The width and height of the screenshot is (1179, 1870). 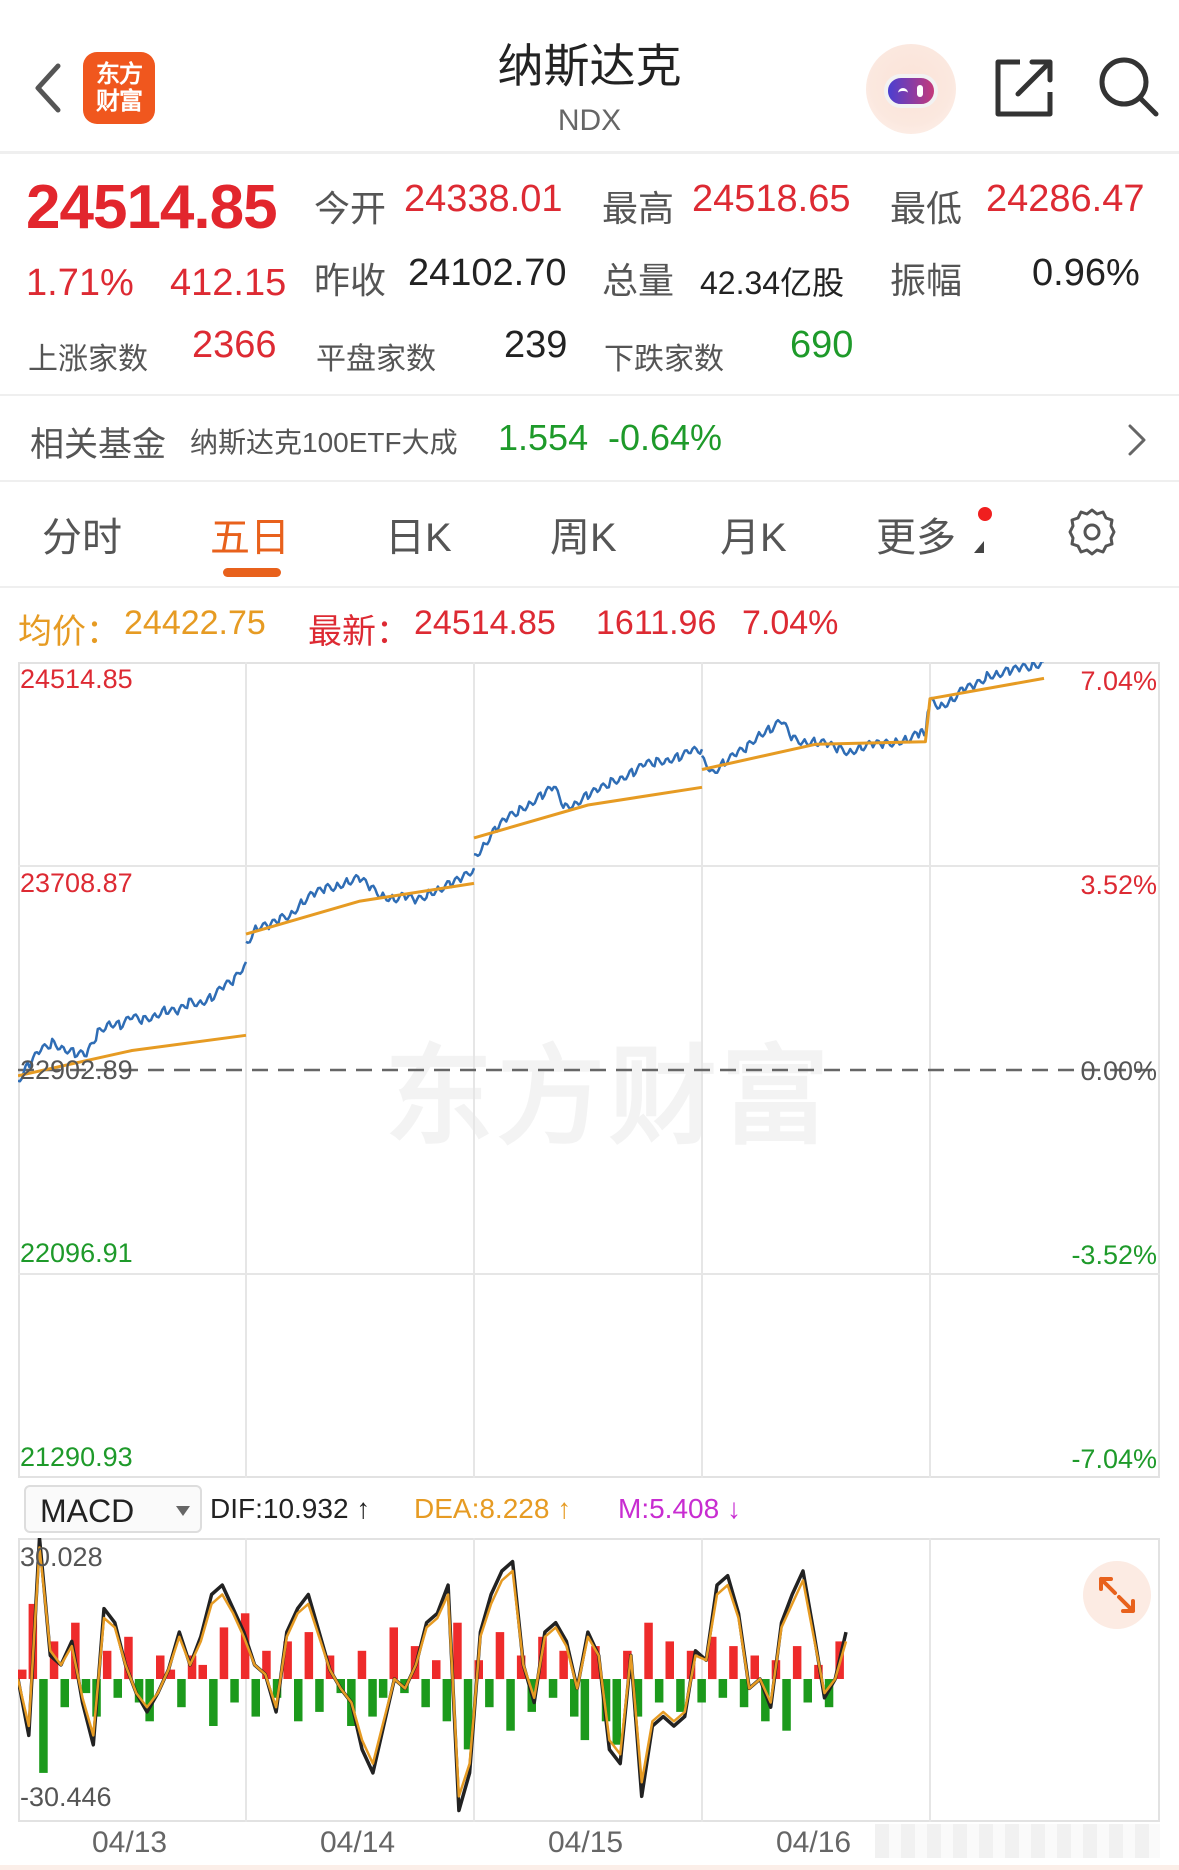 What do you see at coordinates (290, 1508) in the screenshot?
I see `macd-dif: DIF:10.932 ↑` at bounding box center [290, 1508].